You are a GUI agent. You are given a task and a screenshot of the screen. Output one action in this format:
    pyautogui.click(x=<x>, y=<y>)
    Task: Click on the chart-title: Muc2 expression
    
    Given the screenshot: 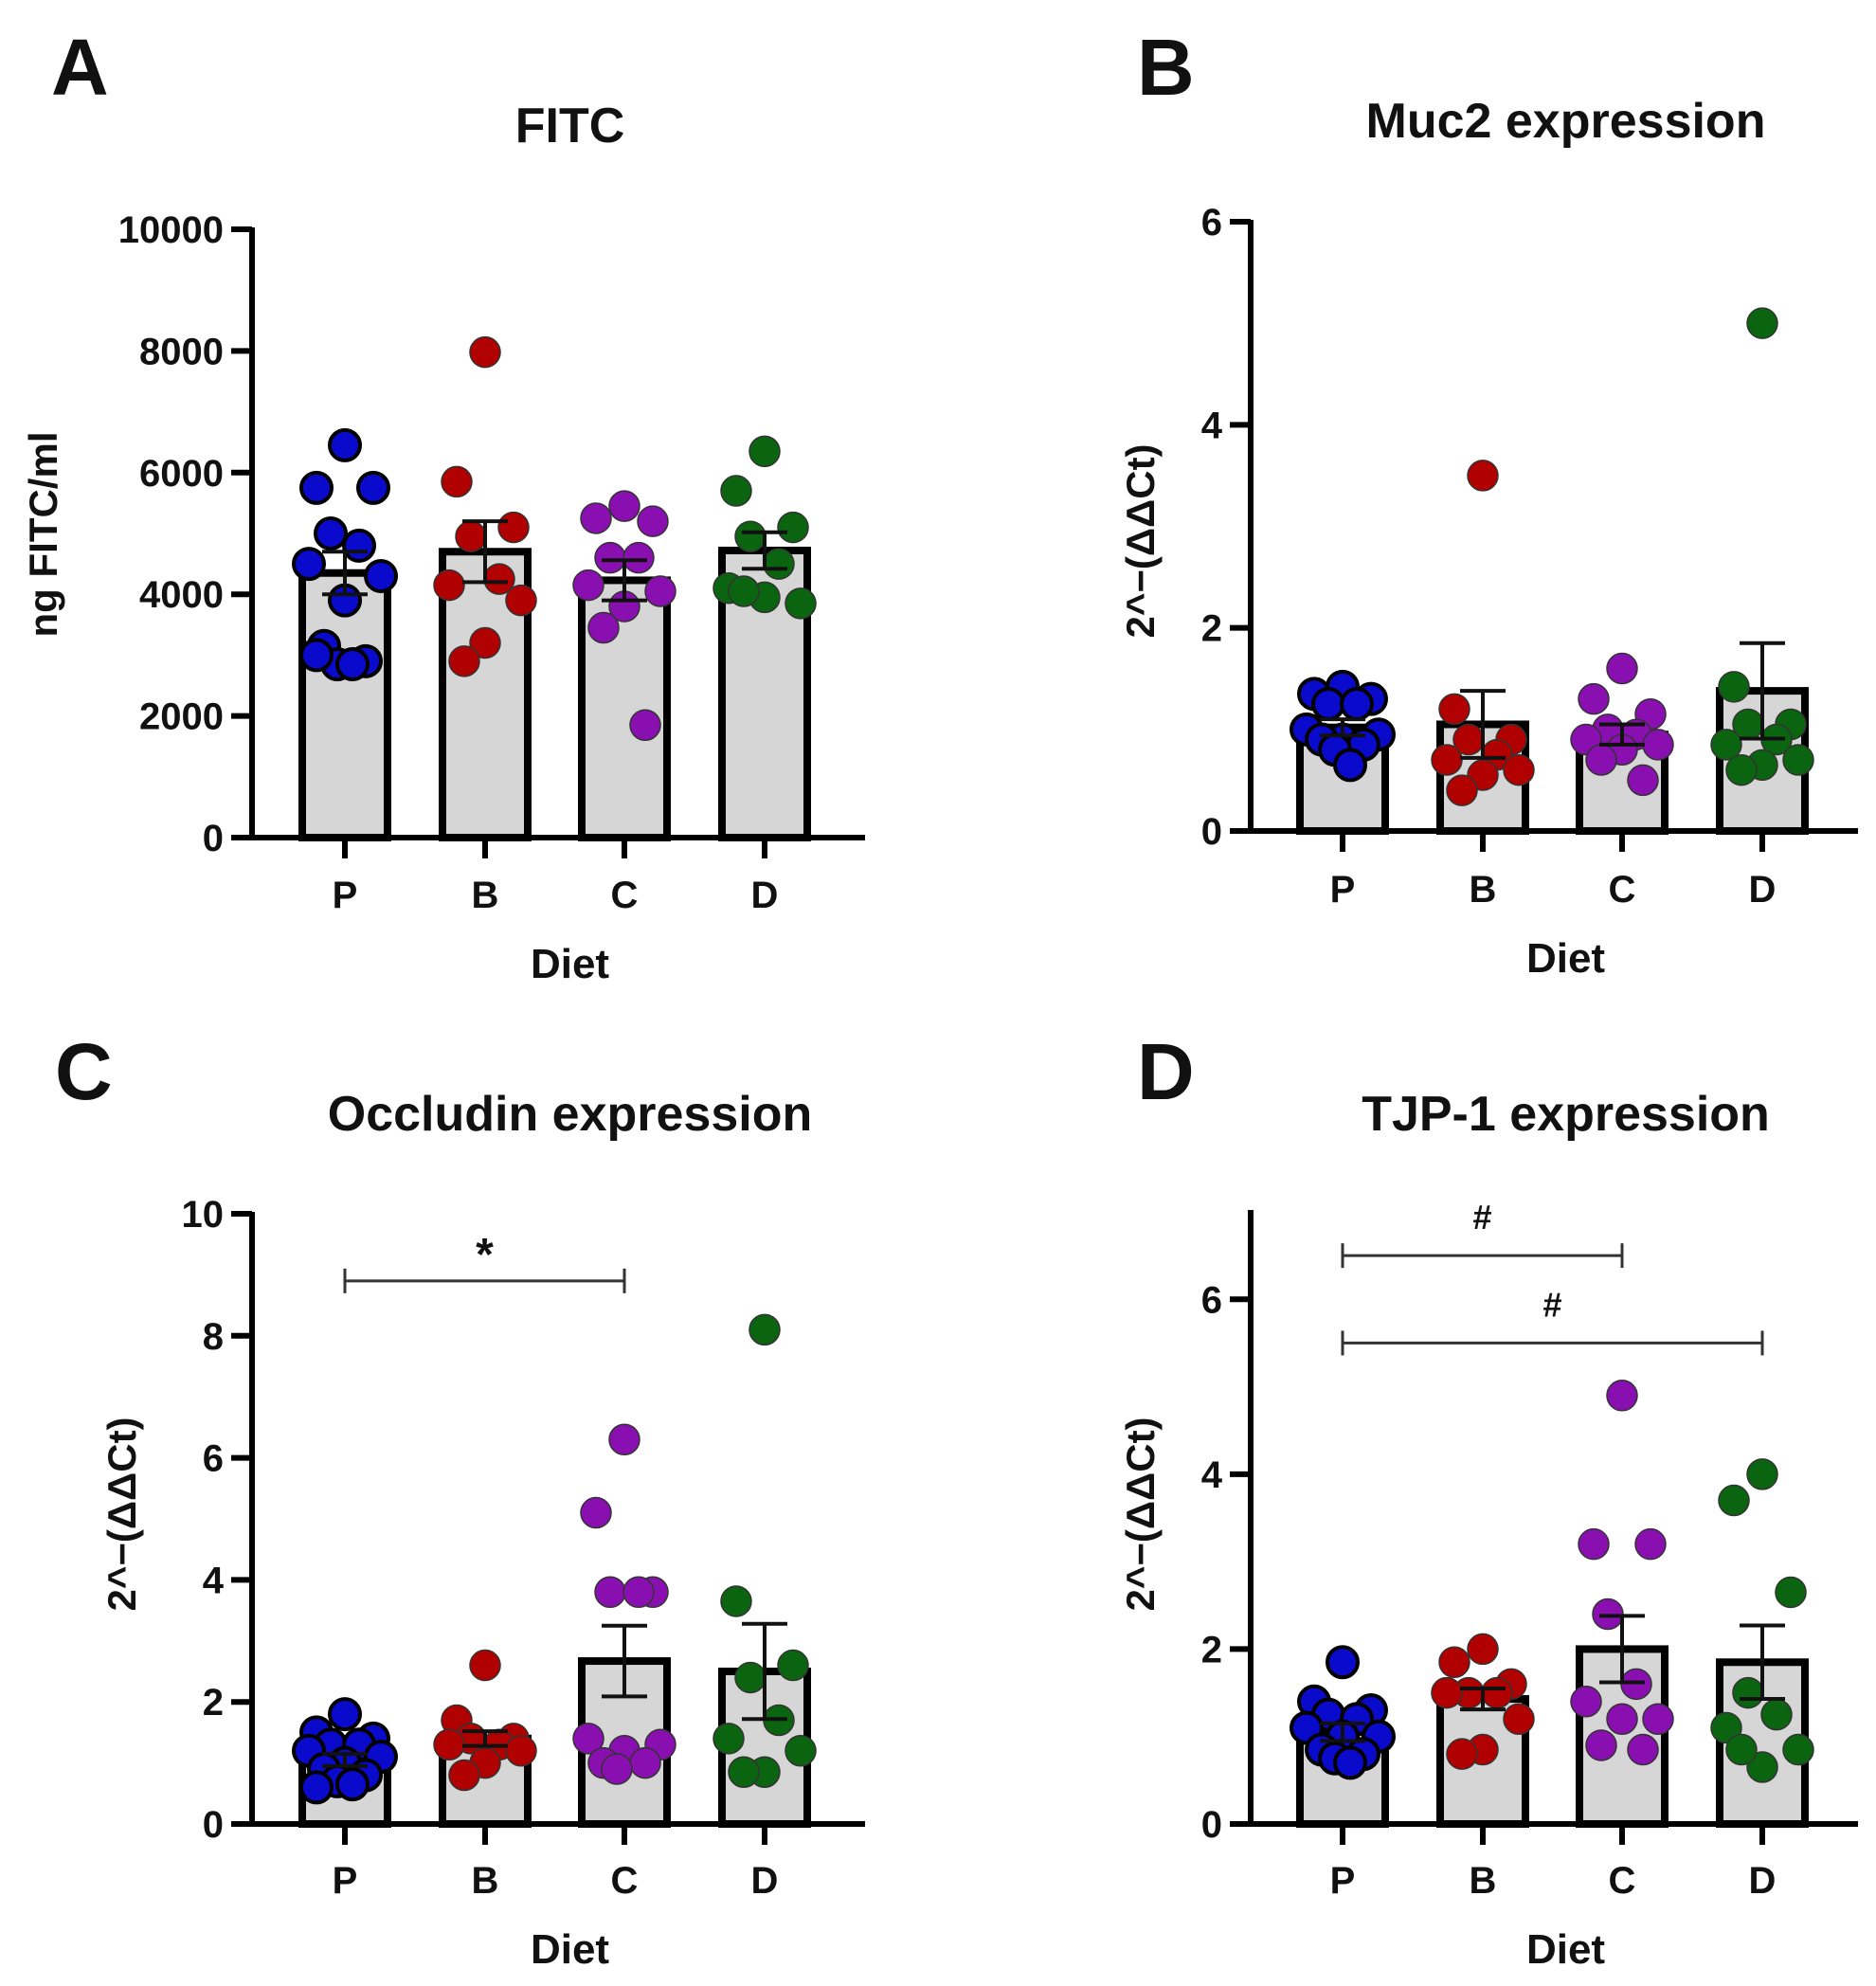 What is the action you would take?
    pyautogui.click(x=1566, y=121)
    